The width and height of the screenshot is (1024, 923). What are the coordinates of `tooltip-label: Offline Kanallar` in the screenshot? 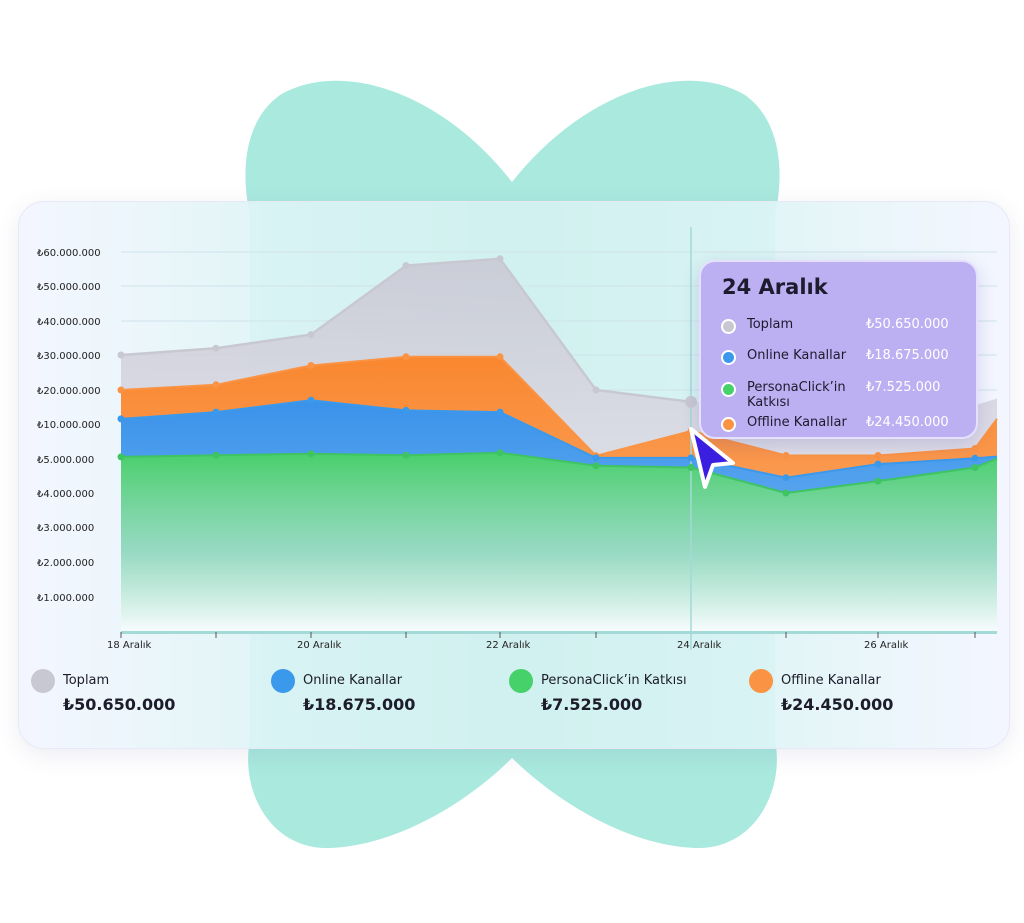 It's located at (797, 422).